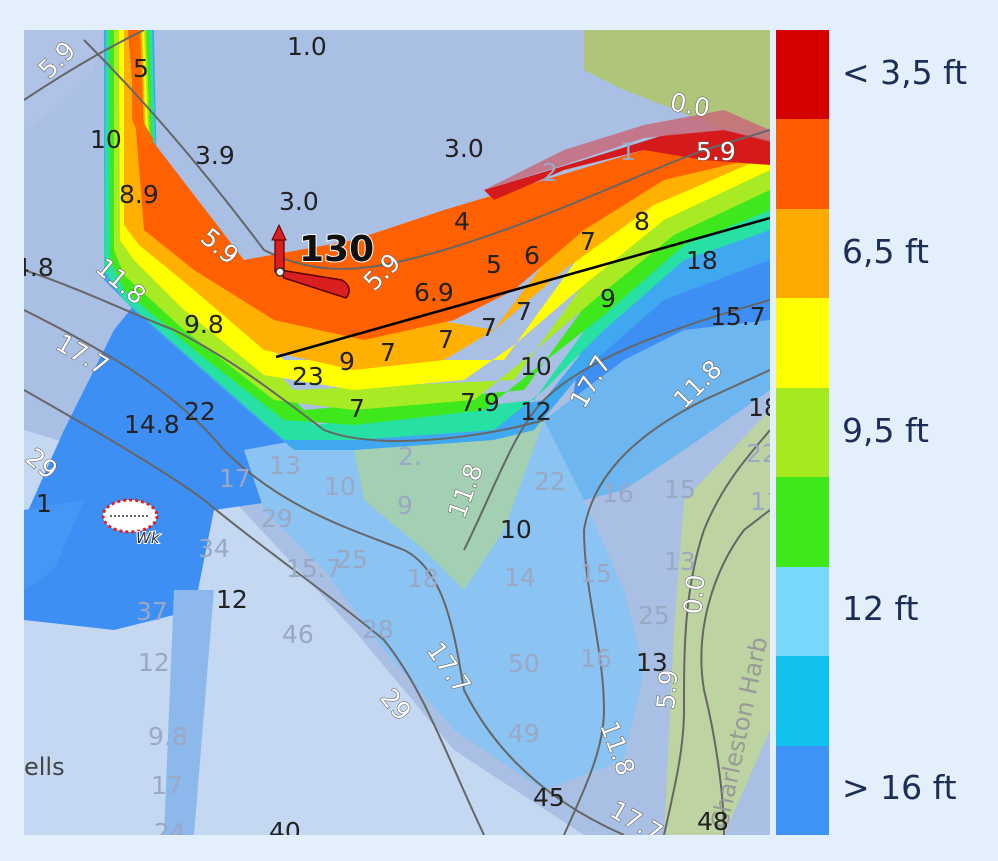 The width and height of the screenshot is (998, 861). Describe the element at coordinates (434, 292) in the screenshot. I see `depth-sounding: 6.9` at that location.